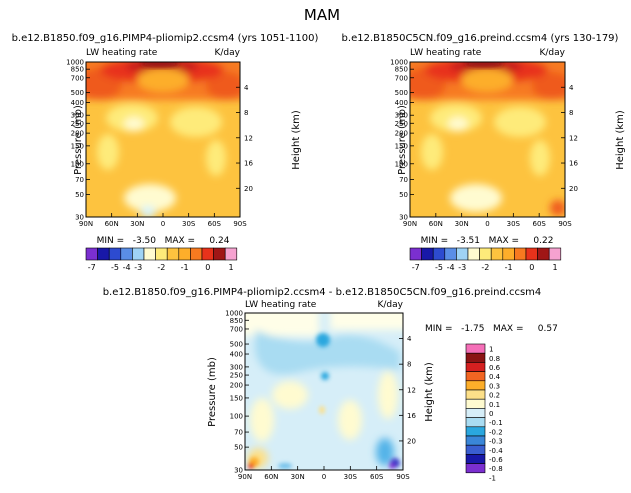  Describe the element at coordinates (487, 241) in the screenshot. I see `min-max-stats: MIN = -3.51 MAX = 0.22` at that location.